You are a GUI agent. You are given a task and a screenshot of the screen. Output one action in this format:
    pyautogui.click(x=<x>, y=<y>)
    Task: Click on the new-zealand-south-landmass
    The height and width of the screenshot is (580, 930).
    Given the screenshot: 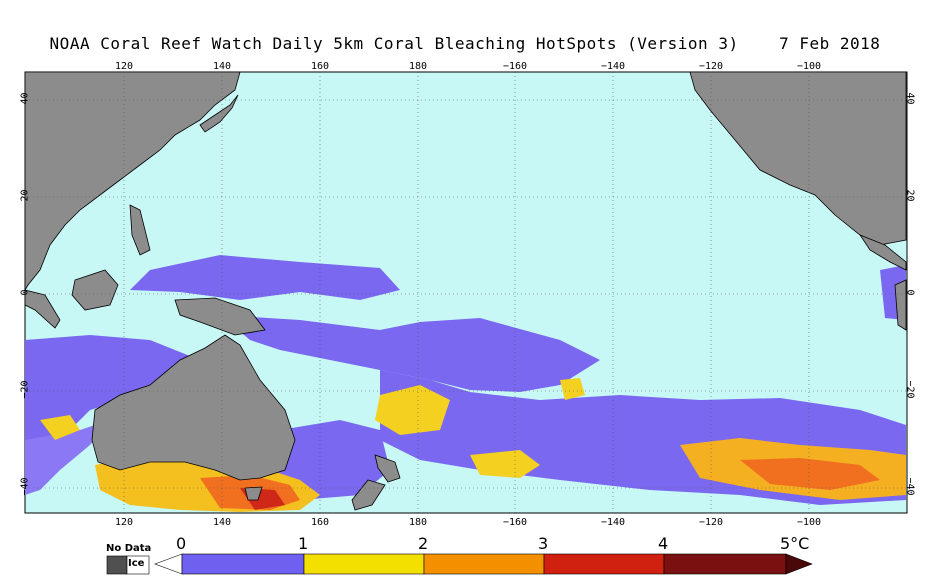 What is the action you would take?
    pyautogui.click(x=368, y=495)
    